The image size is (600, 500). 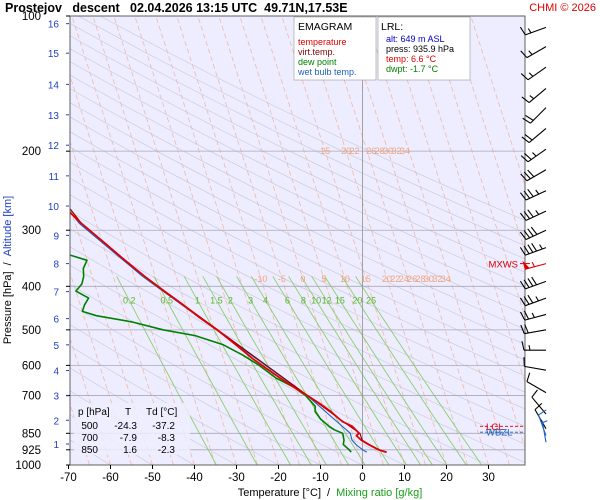 What do you see at coordinates (488, 478) in the screenshot?
I see `x-tick-label: 30` at bounding box center [488, 478].